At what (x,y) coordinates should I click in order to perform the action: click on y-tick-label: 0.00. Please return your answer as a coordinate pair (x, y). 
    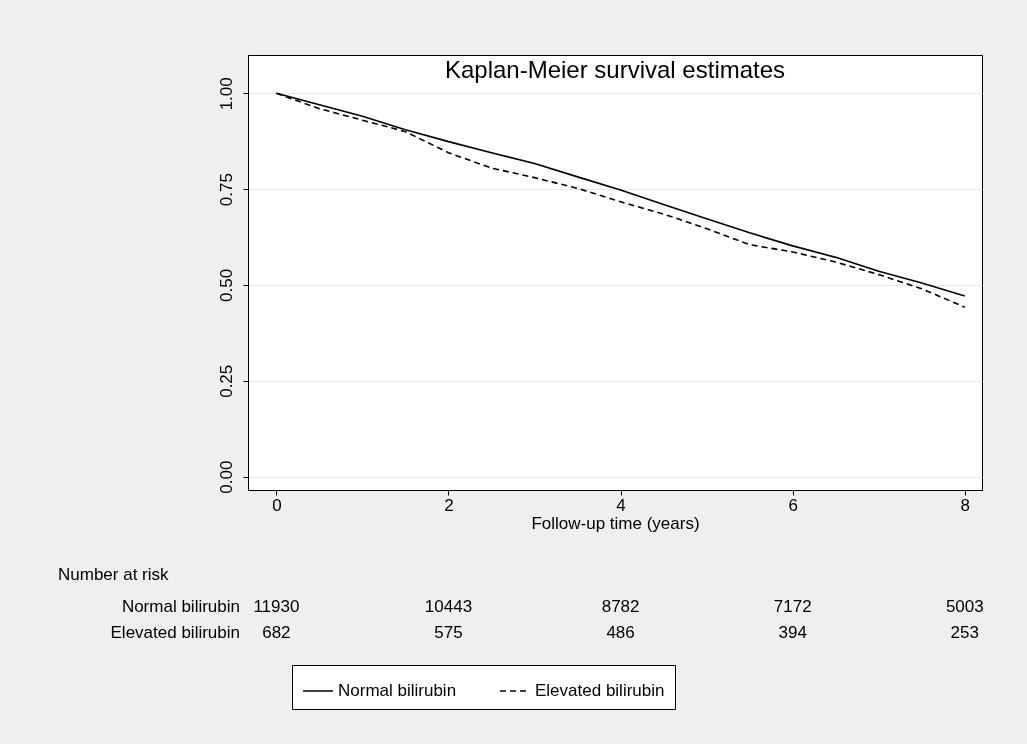
    Looking at the image, I should click on (226, 477).